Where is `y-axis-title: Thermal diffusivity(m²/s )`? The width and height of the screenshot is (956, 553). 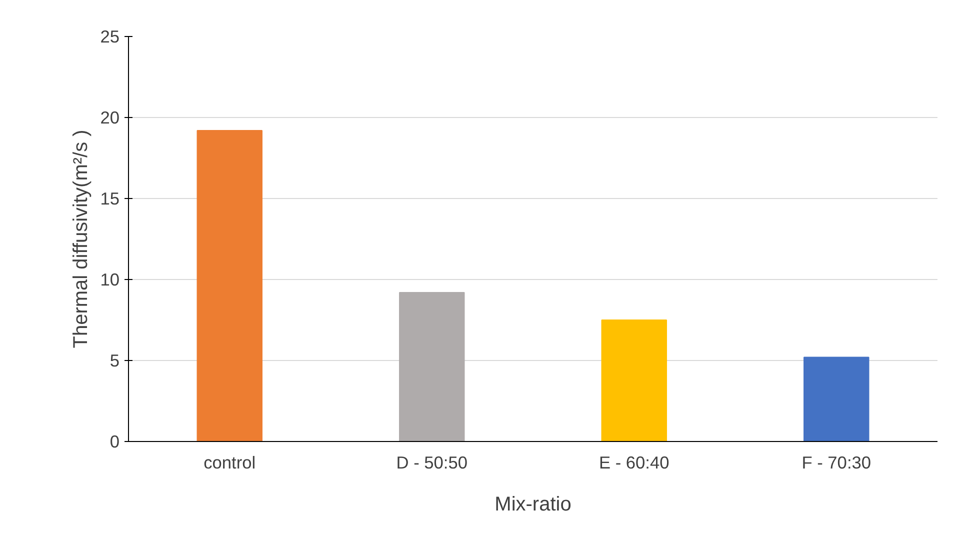 y-axis-title: Thermal diffusivity(m²/s ) is located at coordinates (81, 239).